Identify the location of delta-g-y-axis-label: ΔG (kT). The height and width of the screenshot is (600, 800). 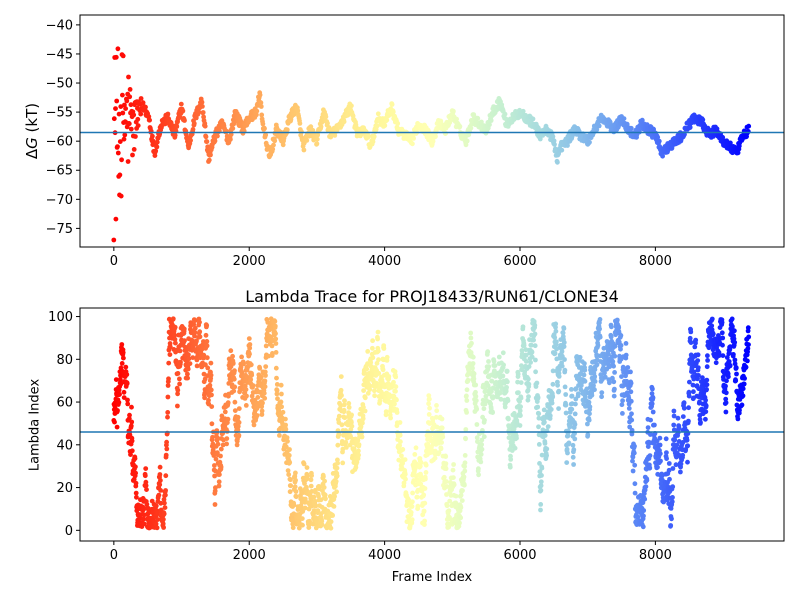
(32, 131).